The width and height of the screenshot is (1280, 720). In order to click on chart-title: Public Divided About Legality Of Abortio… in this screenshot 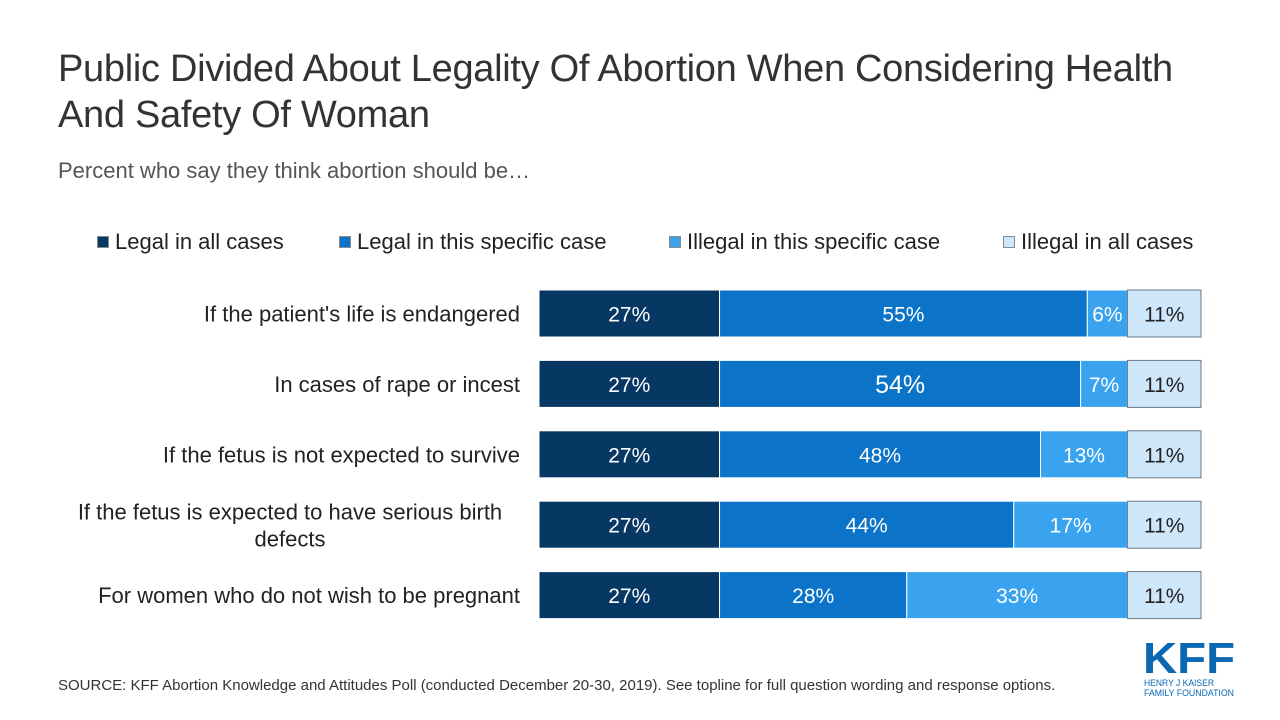, I will do `click(615, 92)`.